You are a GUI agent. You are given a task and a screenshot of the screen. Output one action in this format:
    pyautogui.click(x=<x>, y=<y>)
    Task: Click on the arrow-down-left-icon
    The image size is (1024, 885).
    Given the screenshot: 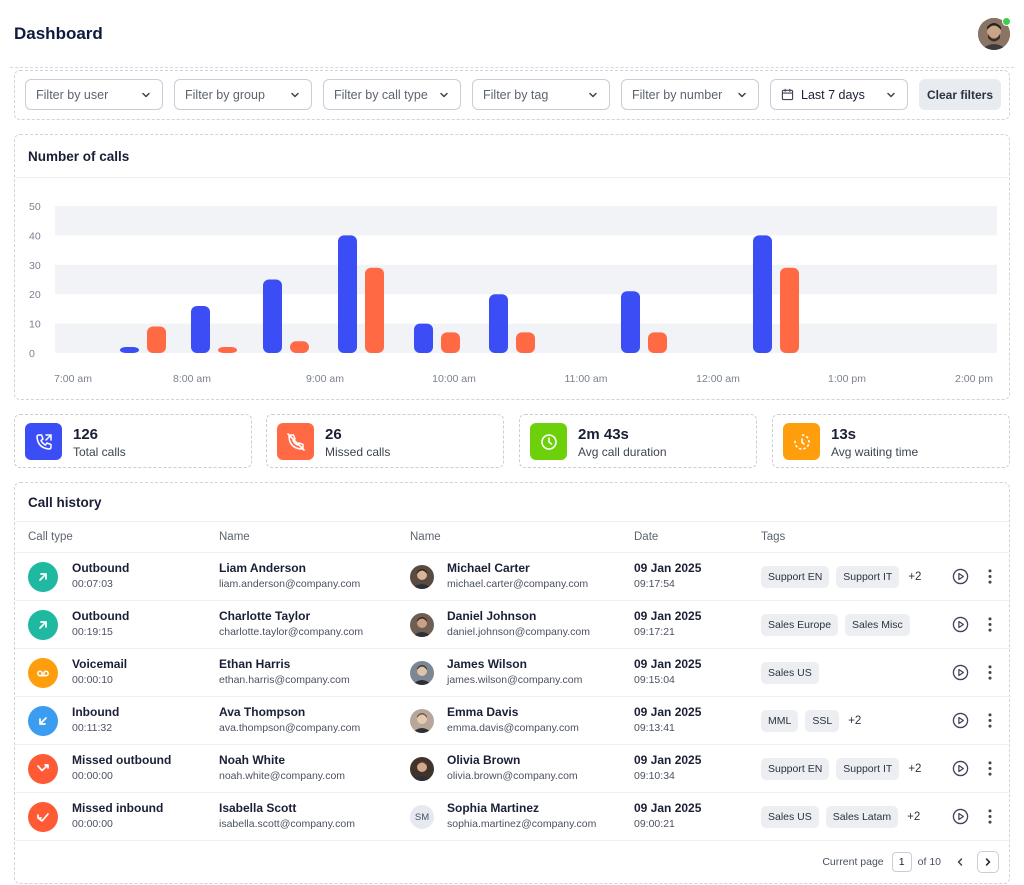 What is the action you would take?
    pyautogui.click(x=43, y=721)
    